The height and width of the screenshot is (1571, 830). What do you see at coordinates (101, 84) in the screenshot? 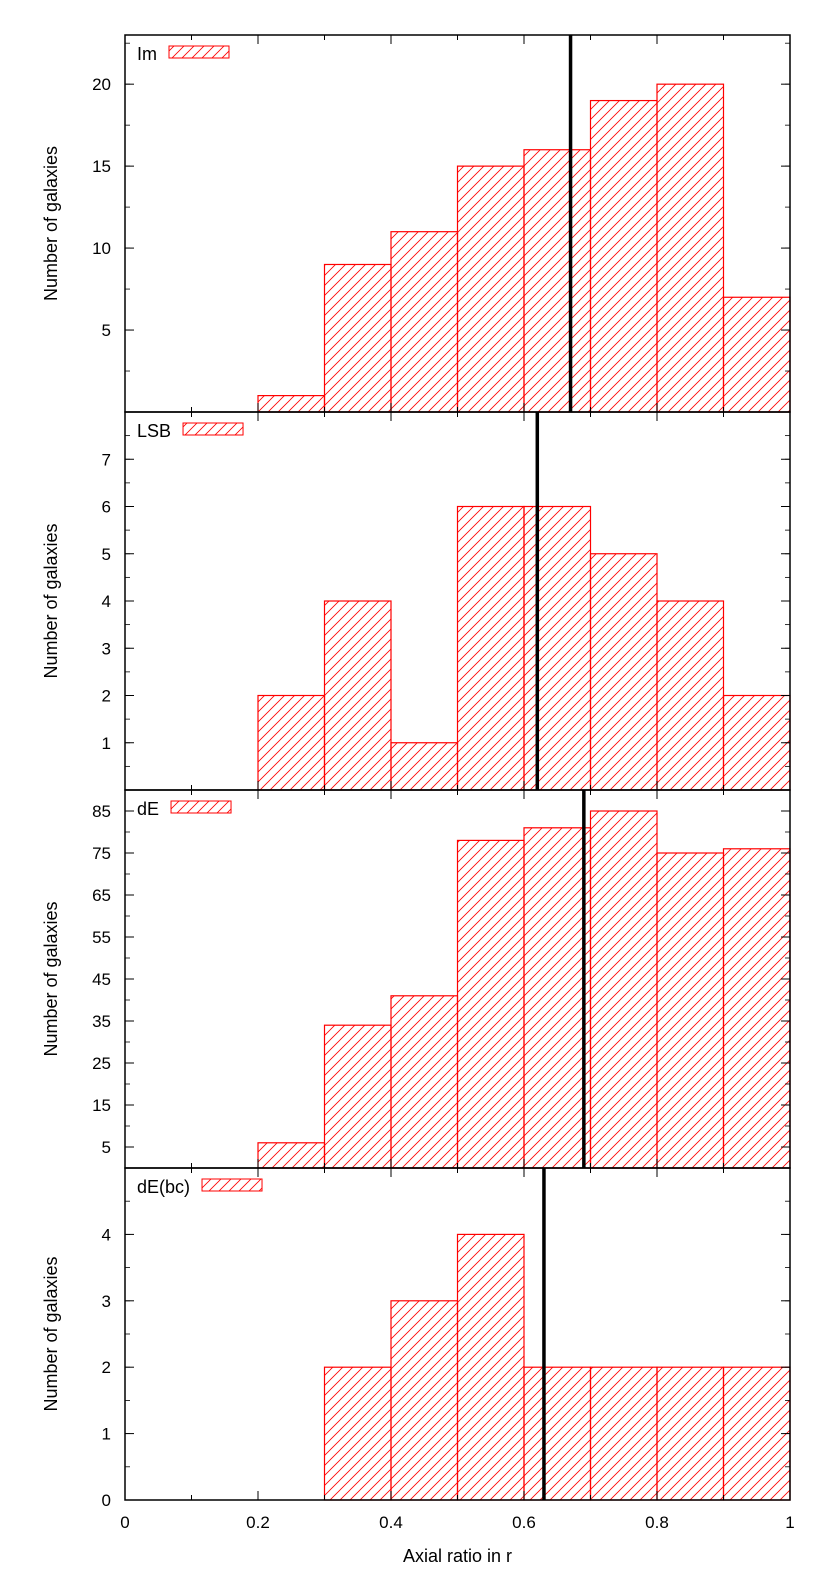
I see `y-tick-label: 20` at bounding box center [101, 84].